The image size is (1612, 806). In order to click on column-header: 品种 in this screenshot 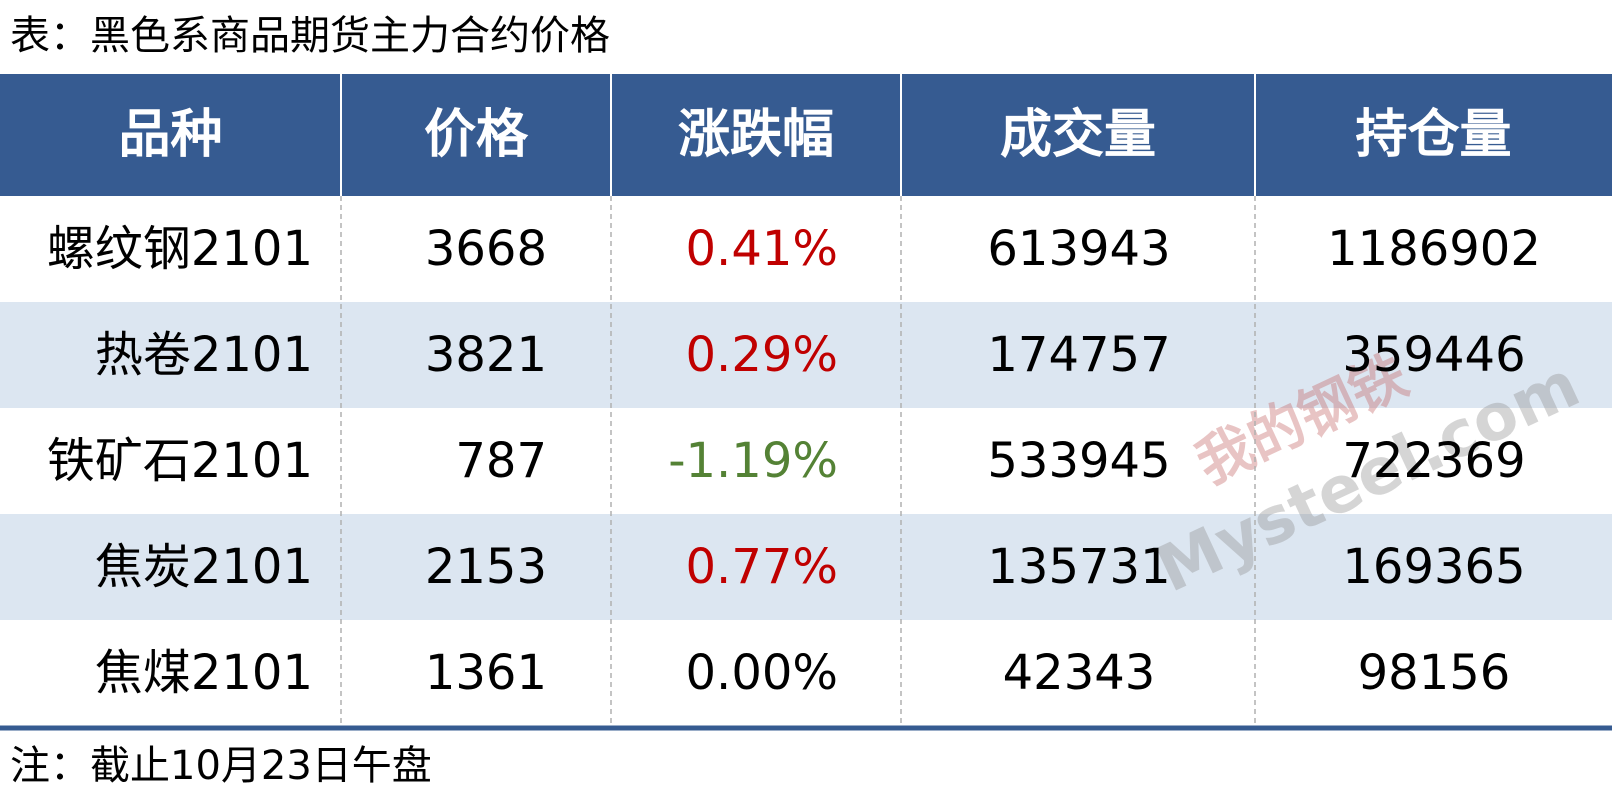, I will do `click(170, 135)`.